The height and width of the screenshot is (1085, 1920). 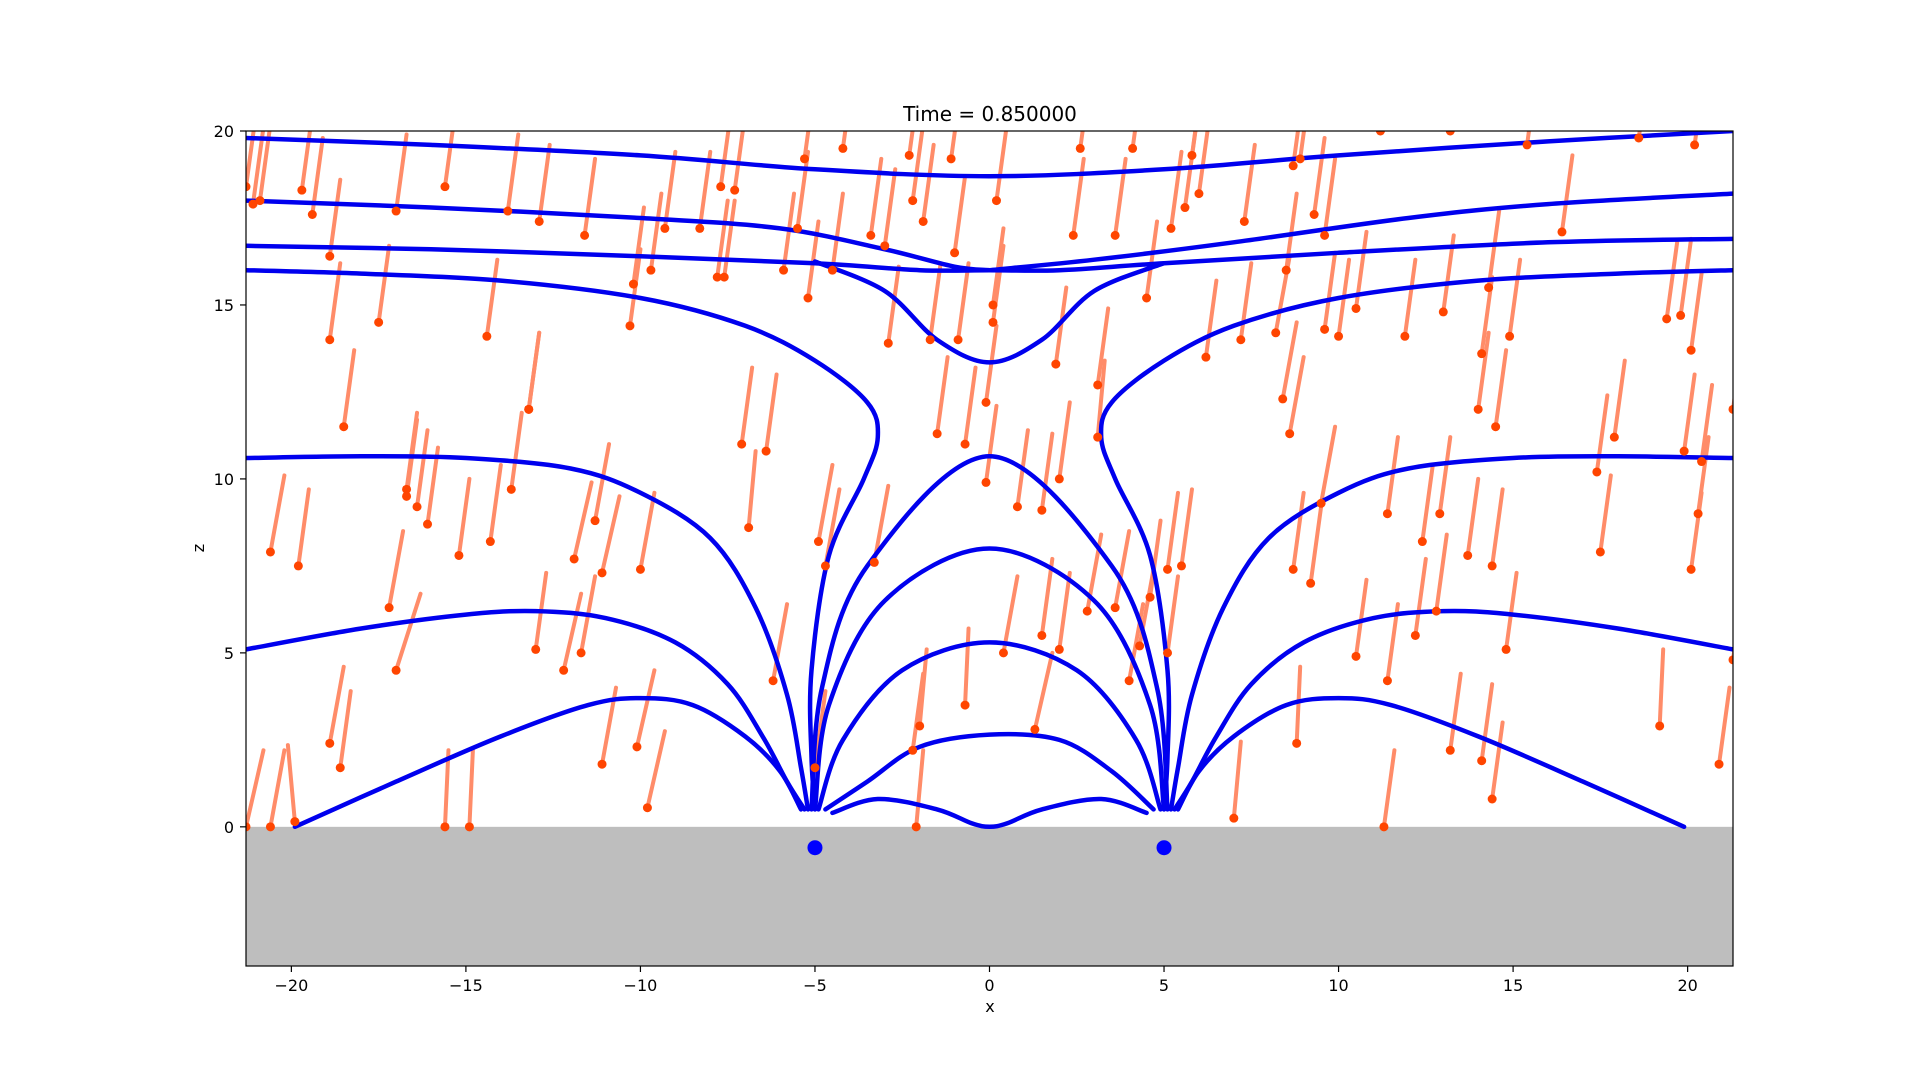 What do you see at coordinates (224, 479) in the screenshot?
I see `y-tick-label: 10` at bounding box center [224, 479].